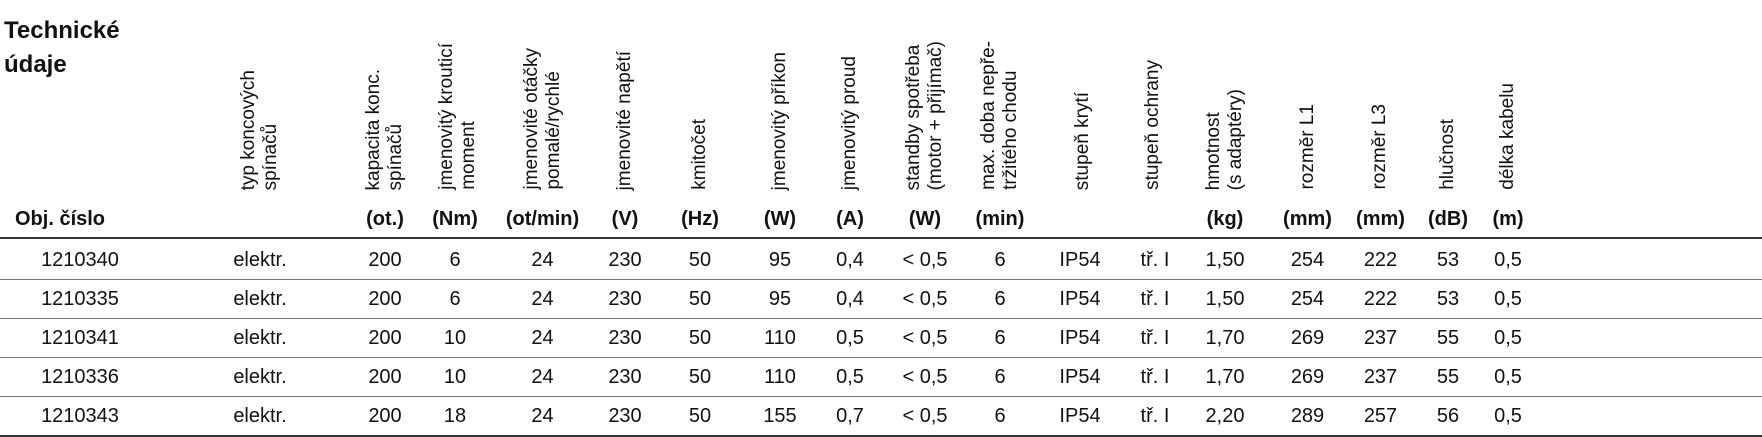  I want to click on cell-l3: 222, so click(1380, 260).